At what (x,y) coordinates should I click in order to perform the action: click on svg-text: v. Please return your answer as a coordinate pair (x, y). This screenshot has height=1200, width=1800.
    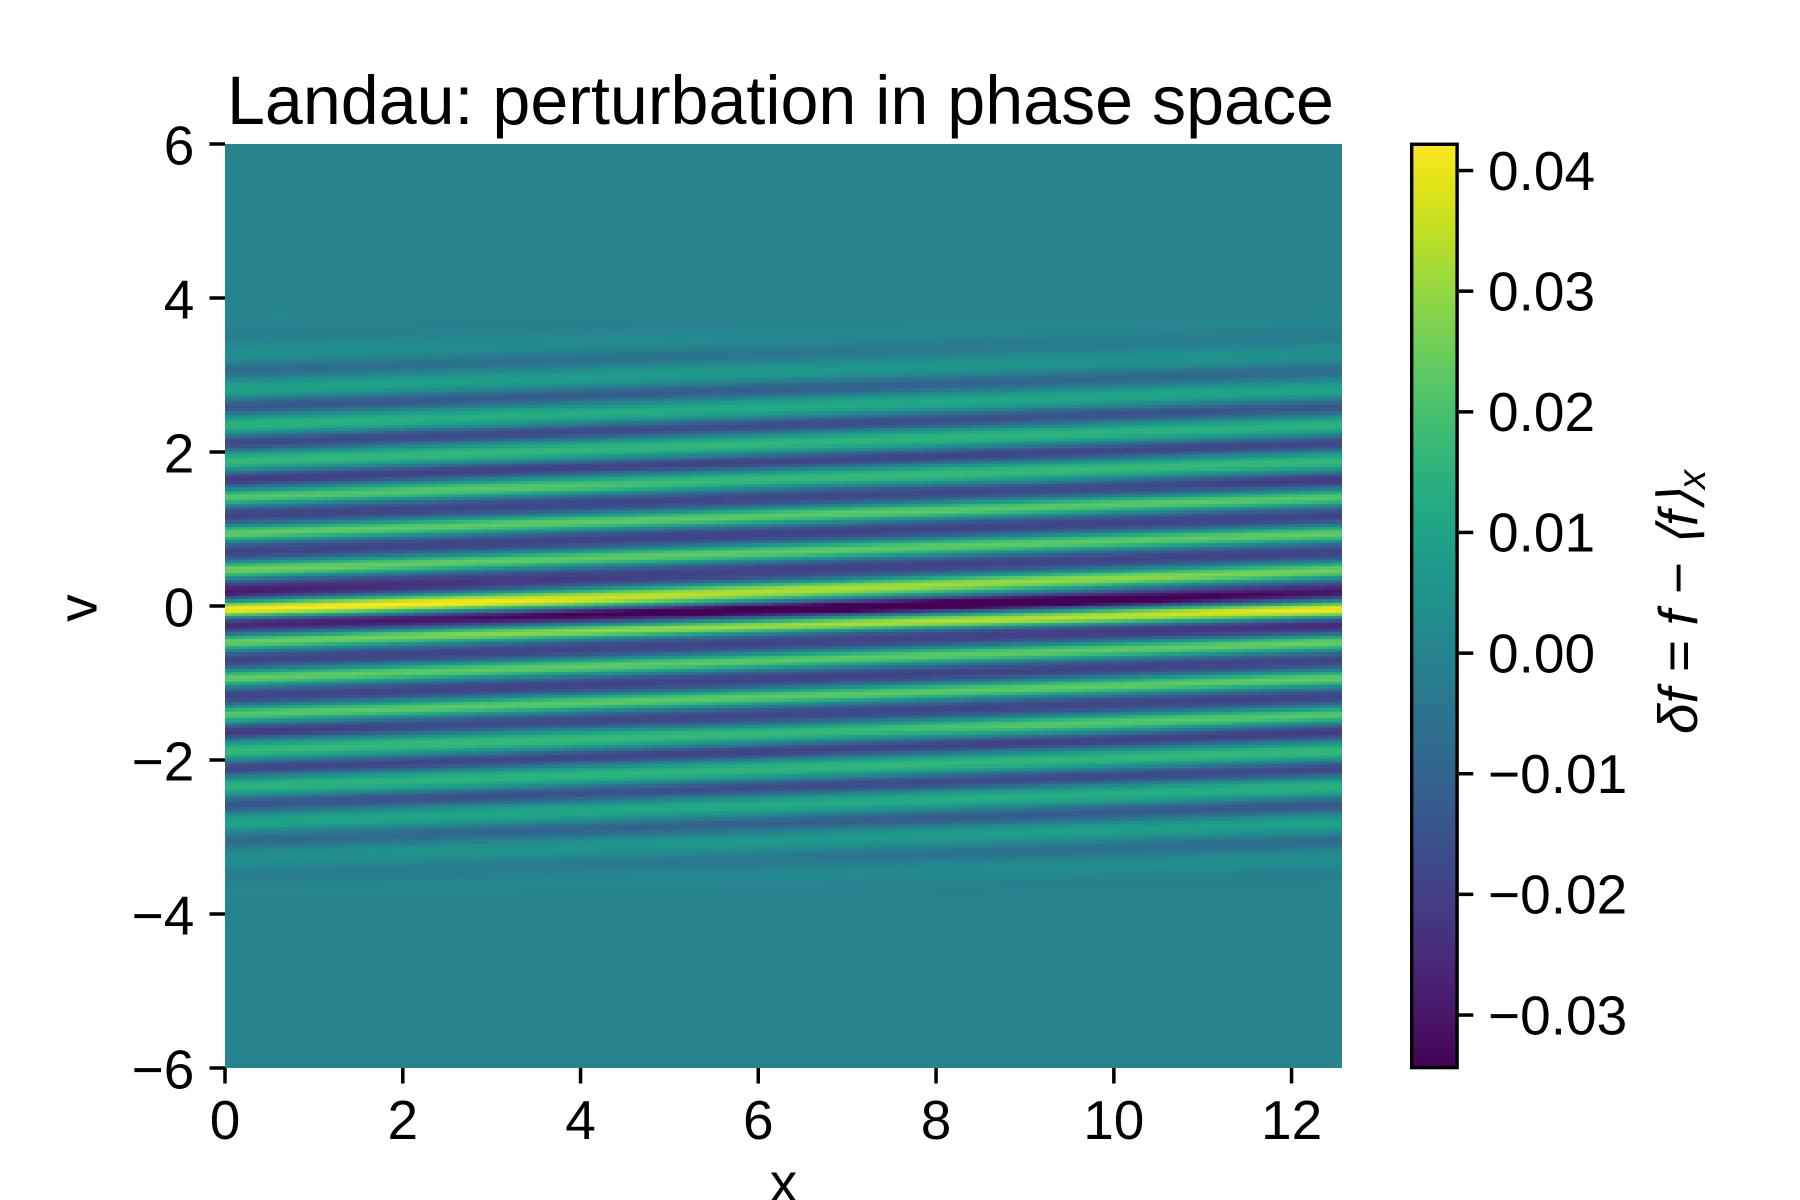
    Looking at the image, I should click on (77, 608).